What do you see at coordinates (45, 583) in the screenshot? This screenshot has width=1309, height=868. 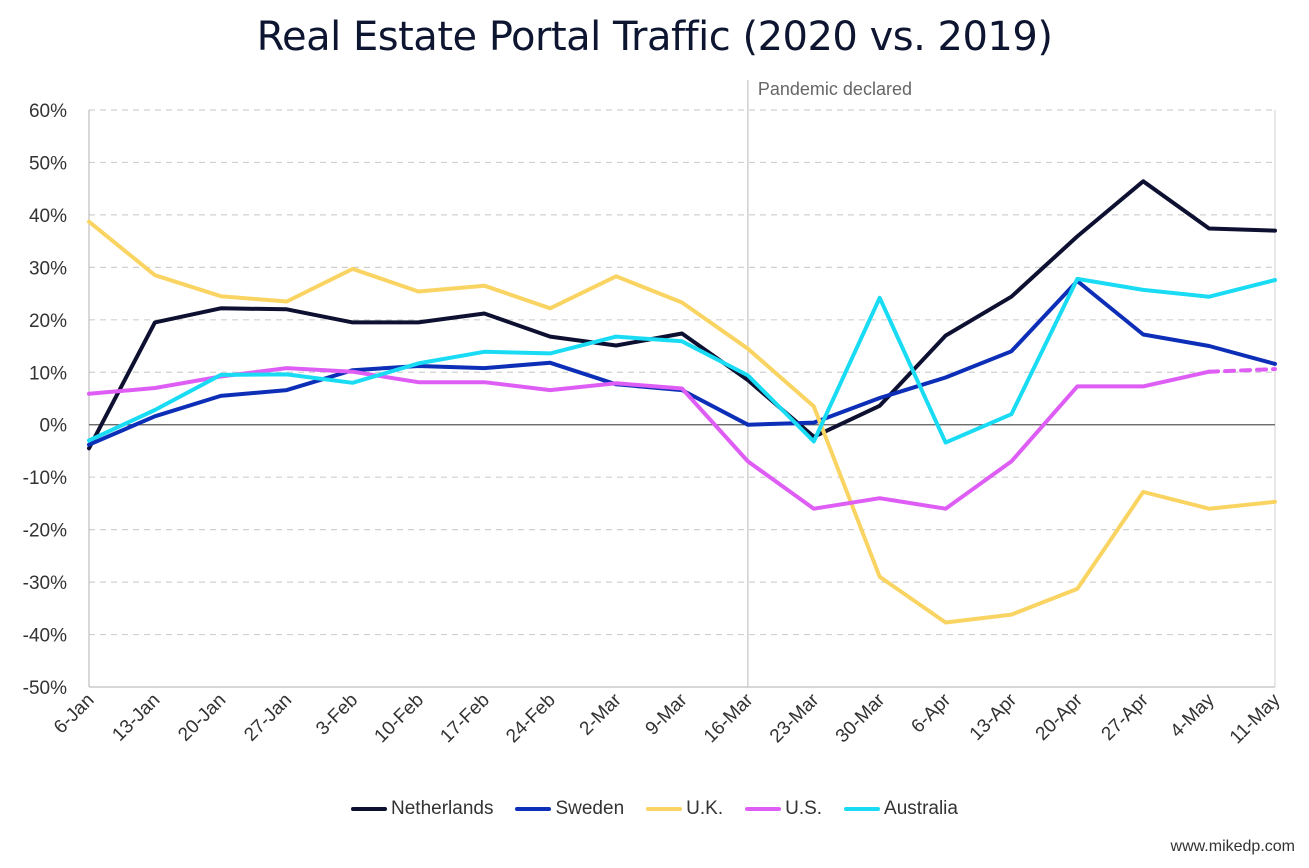 I see `y-tick-label: -30%` at bounding box center [45, 583].